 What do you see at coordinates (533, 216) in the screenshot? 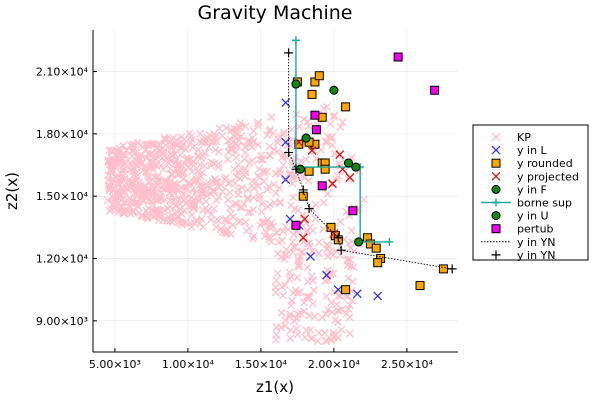
I see `legend-y-in-u-label: y in U` at bounding box center [533, 216].